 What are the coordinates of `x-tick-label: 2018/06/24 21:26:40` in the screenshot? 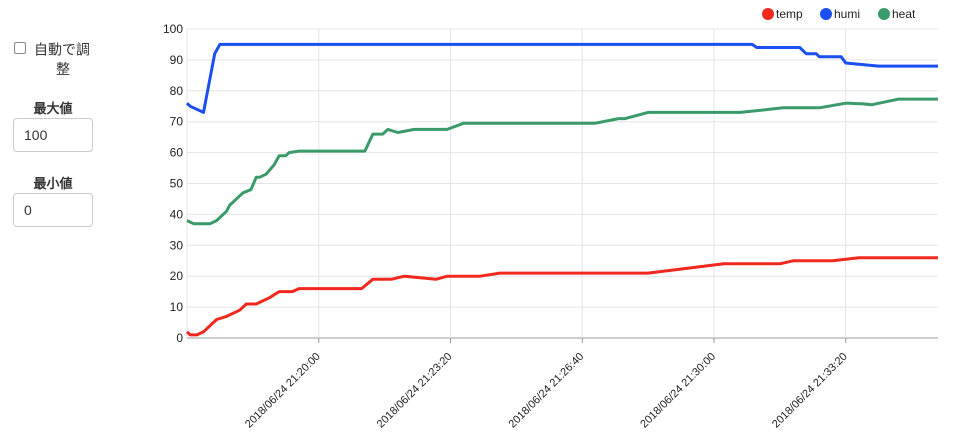 It's located at (547, 391).